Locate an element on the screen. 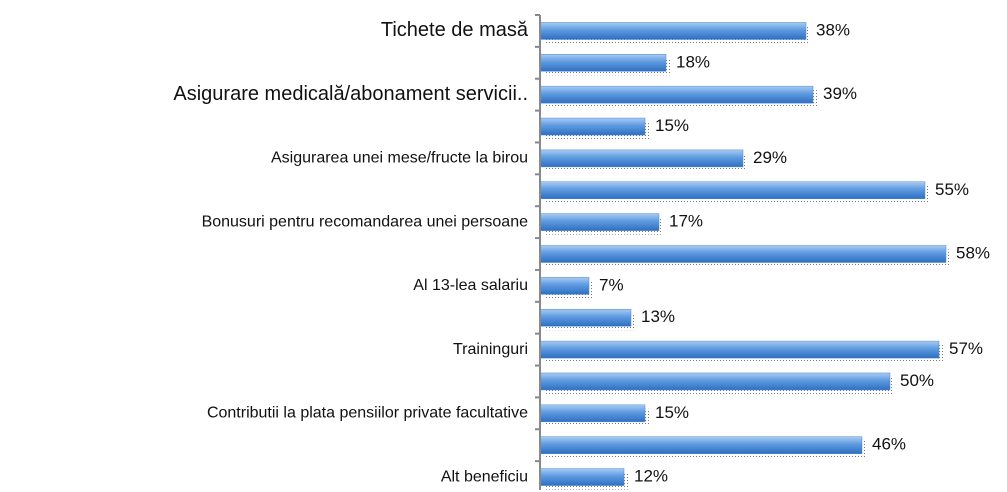 This screenshot has height=492, width=1007. value-label: 55% is located at coordinates (952, 189).